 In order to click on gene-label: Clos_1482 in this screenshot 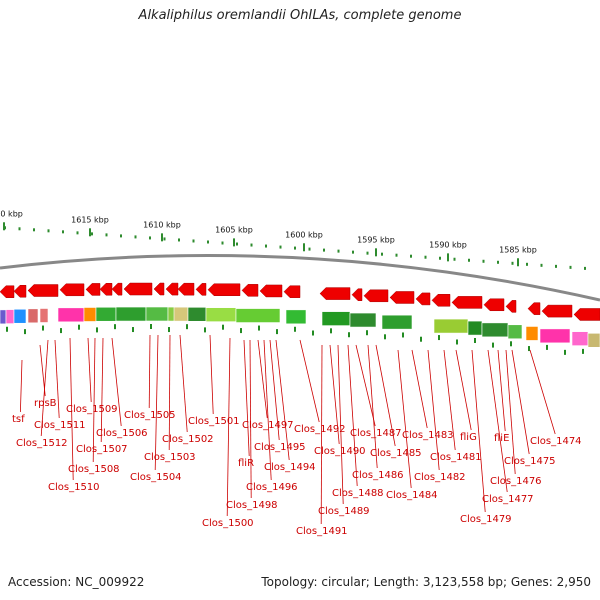, I will do `click(440, 477)`.